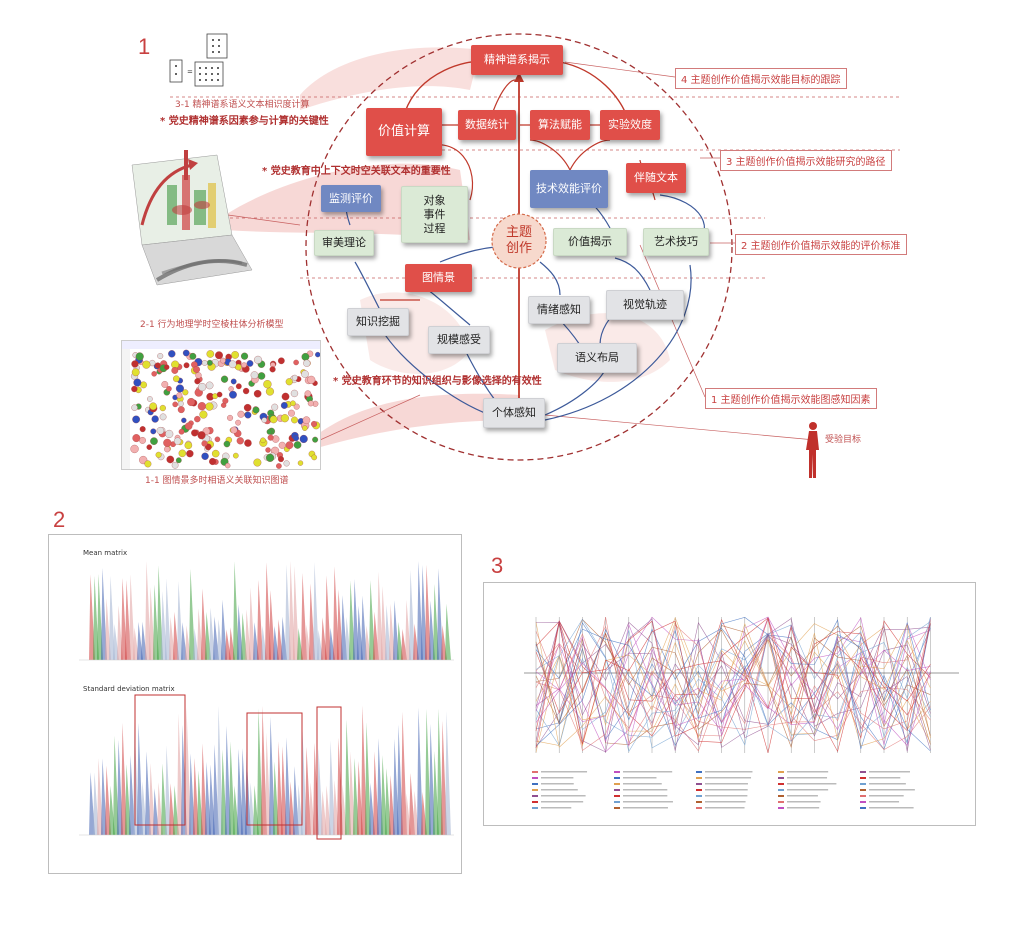 Image resolution: width=1021 pixels, height=928 pixels. I want to click on target-label: 受验目标, so click(843, 440).